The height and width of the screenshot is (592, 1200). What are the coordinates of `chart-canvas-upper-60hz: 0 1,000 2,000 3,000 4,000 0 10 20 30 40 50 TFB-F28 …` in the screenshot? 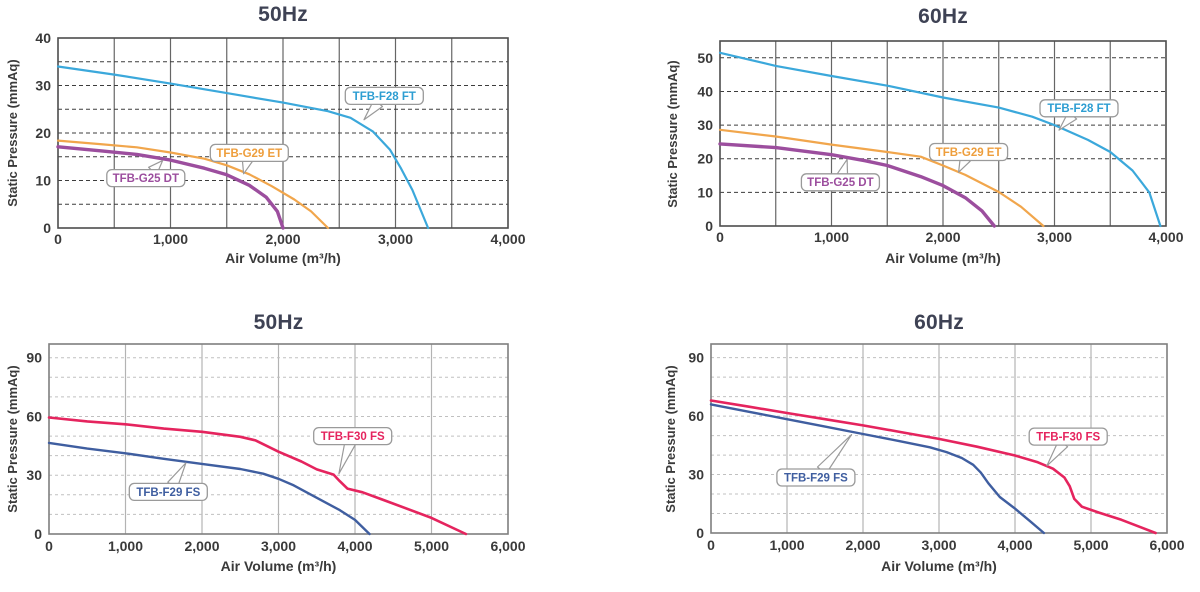 It's located at (940, 142).